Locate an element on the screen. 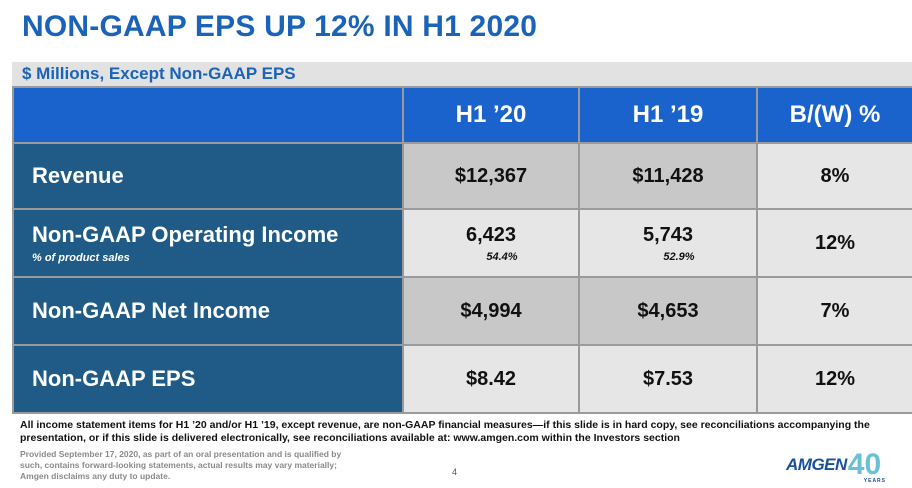 This screenshot has width=912, height=488. row-label-net-income: Non-GAAP Net Income is located at coordinates (208, 311).